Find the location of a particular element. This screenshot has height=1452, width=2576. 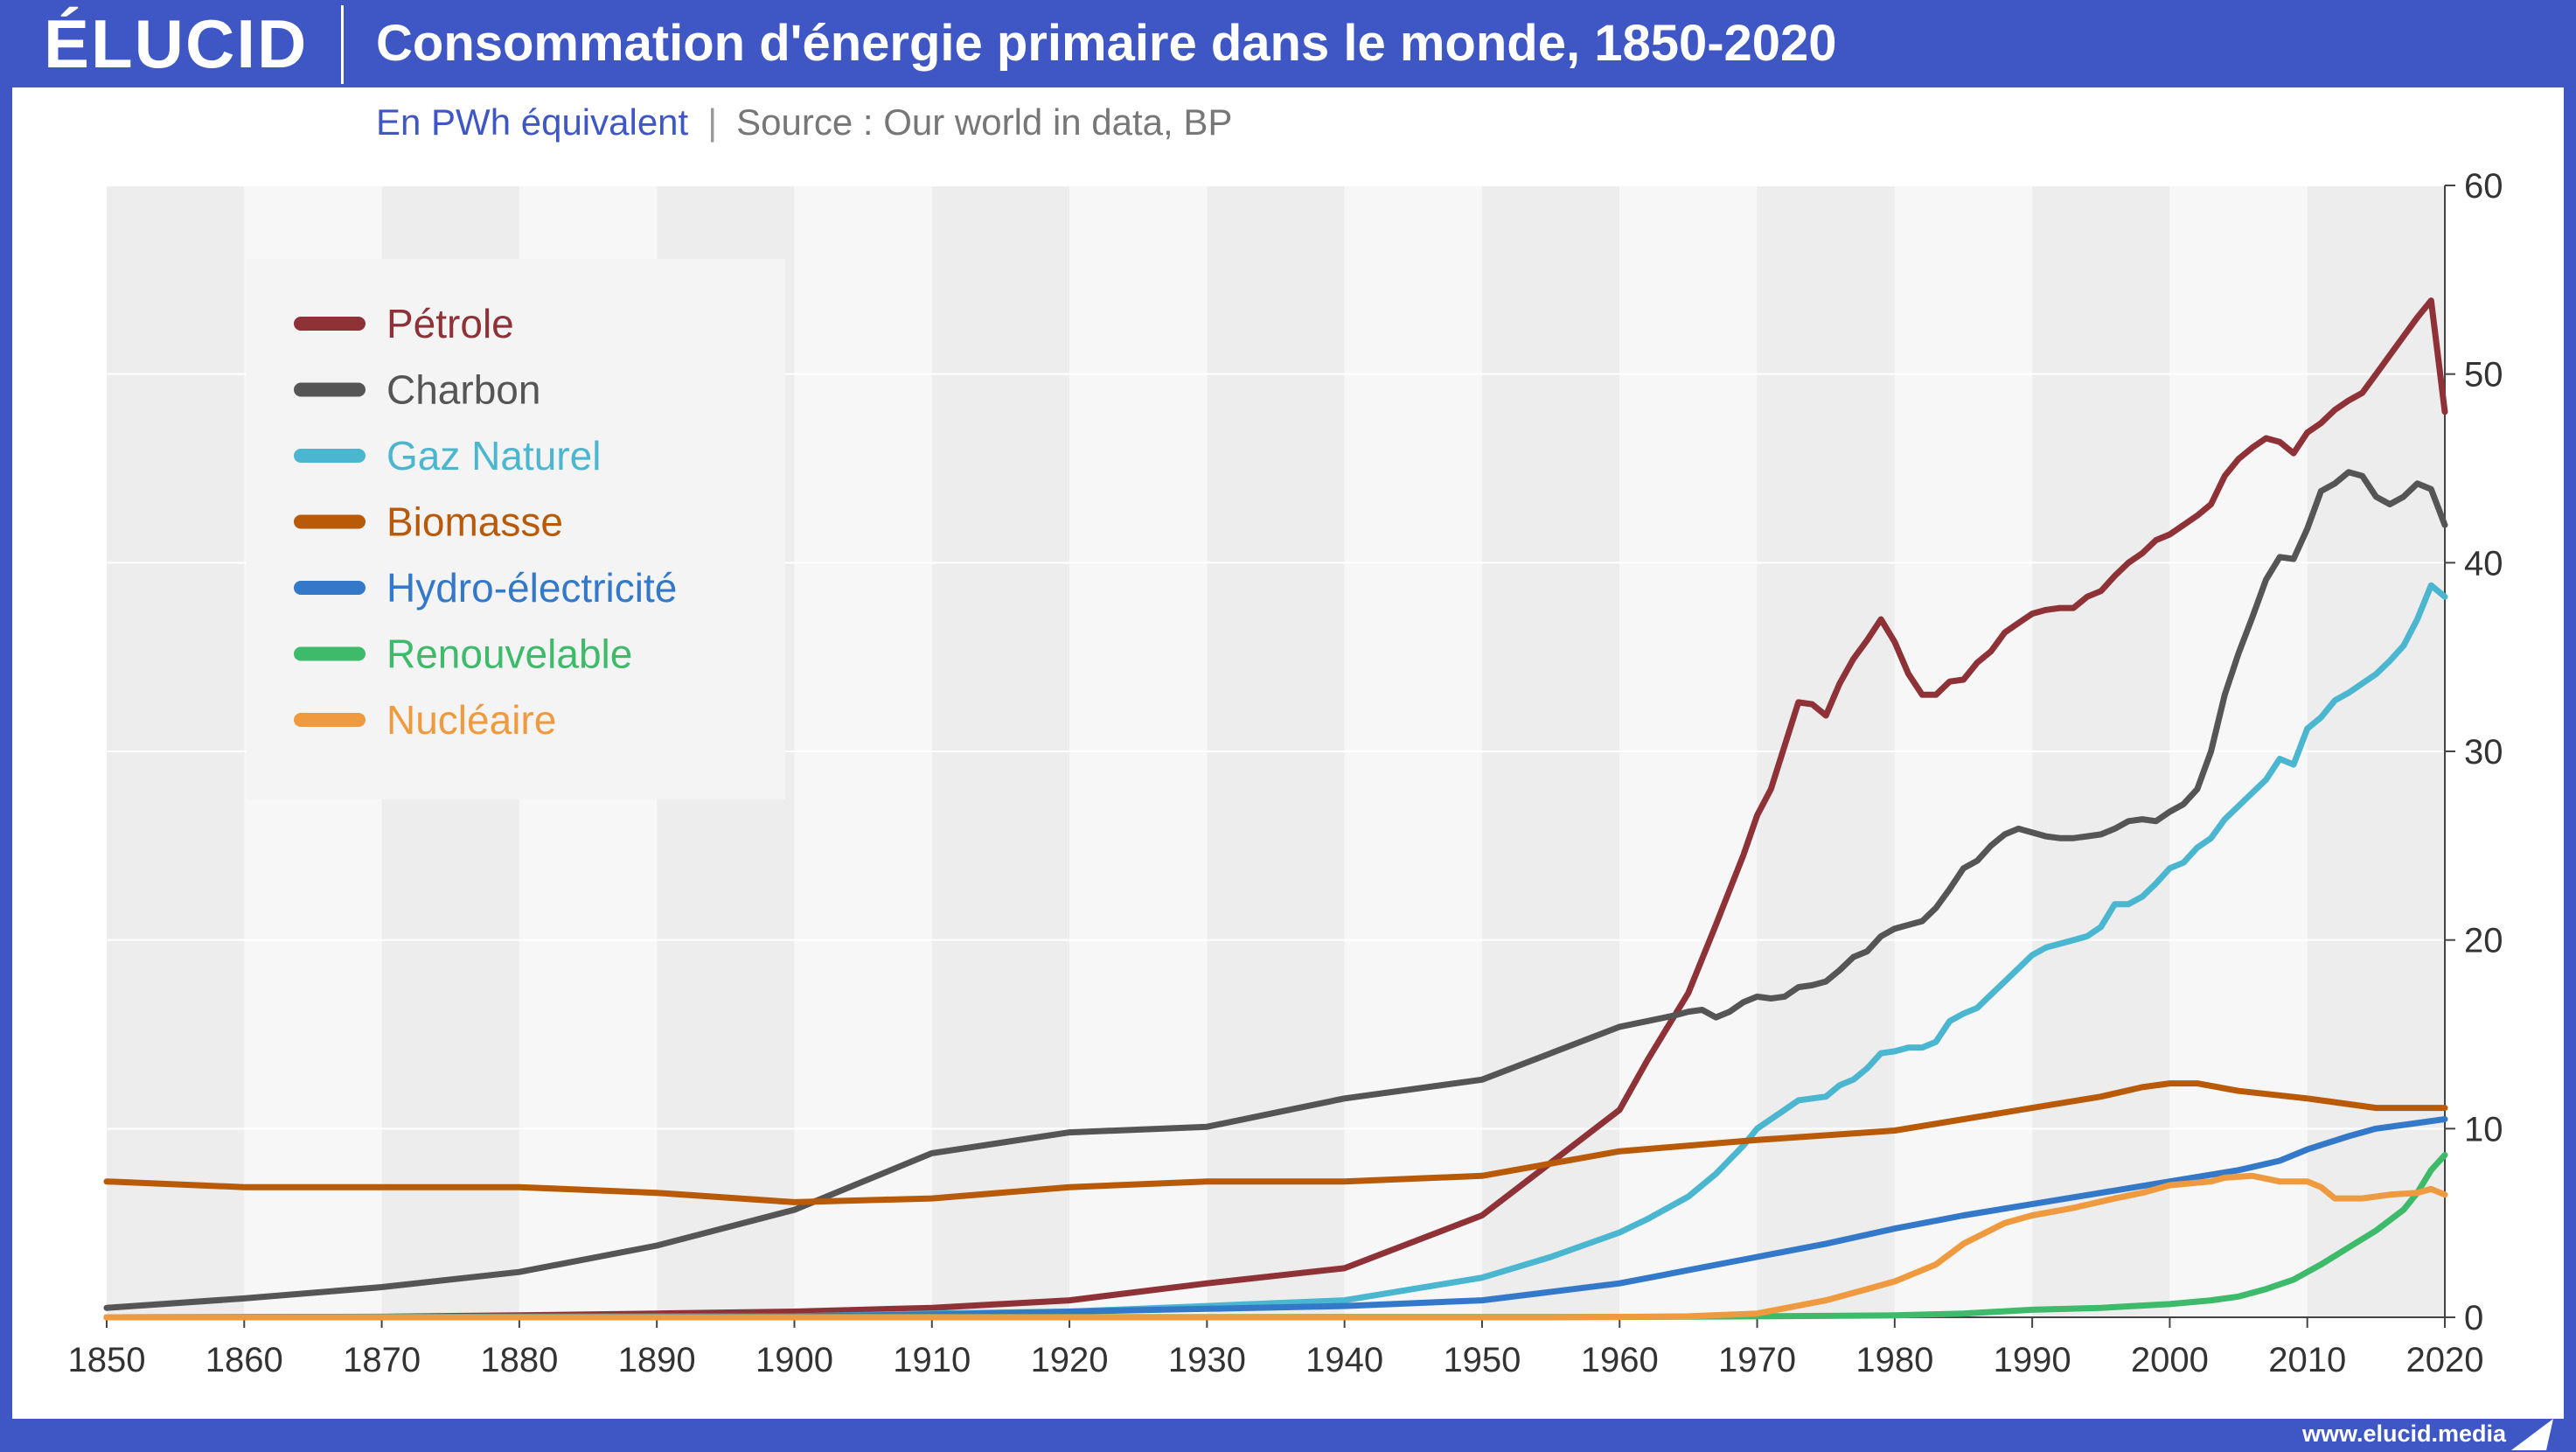

x-tick-label: 1900 is located at coordinates (794, 1360).